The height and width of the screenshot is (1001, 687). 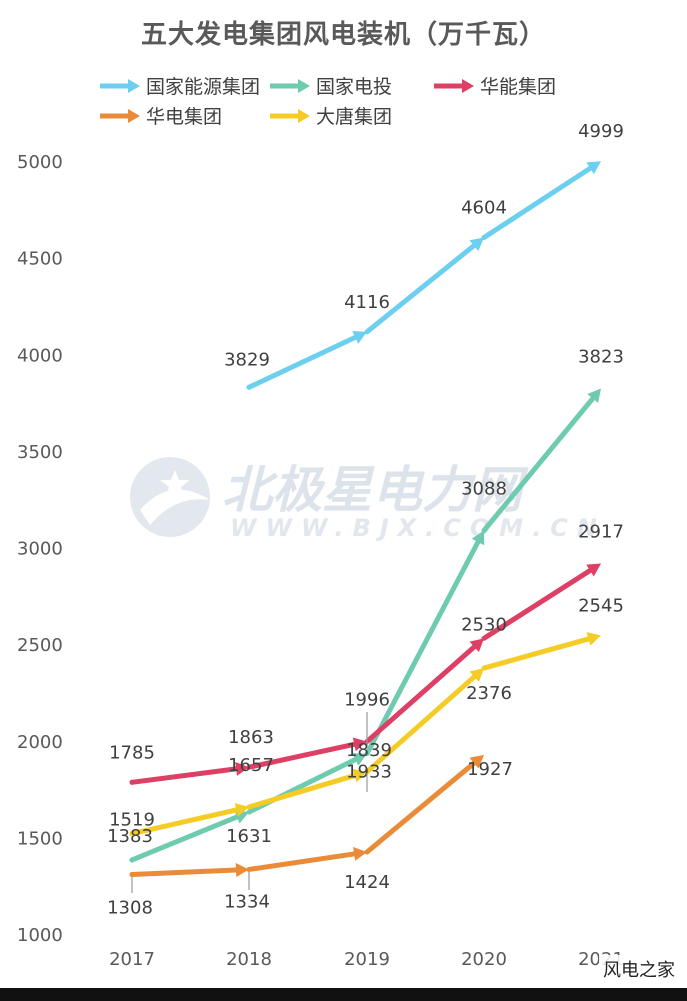 I want to click on x-tick-label: 2017, so click(x=132, y=959).